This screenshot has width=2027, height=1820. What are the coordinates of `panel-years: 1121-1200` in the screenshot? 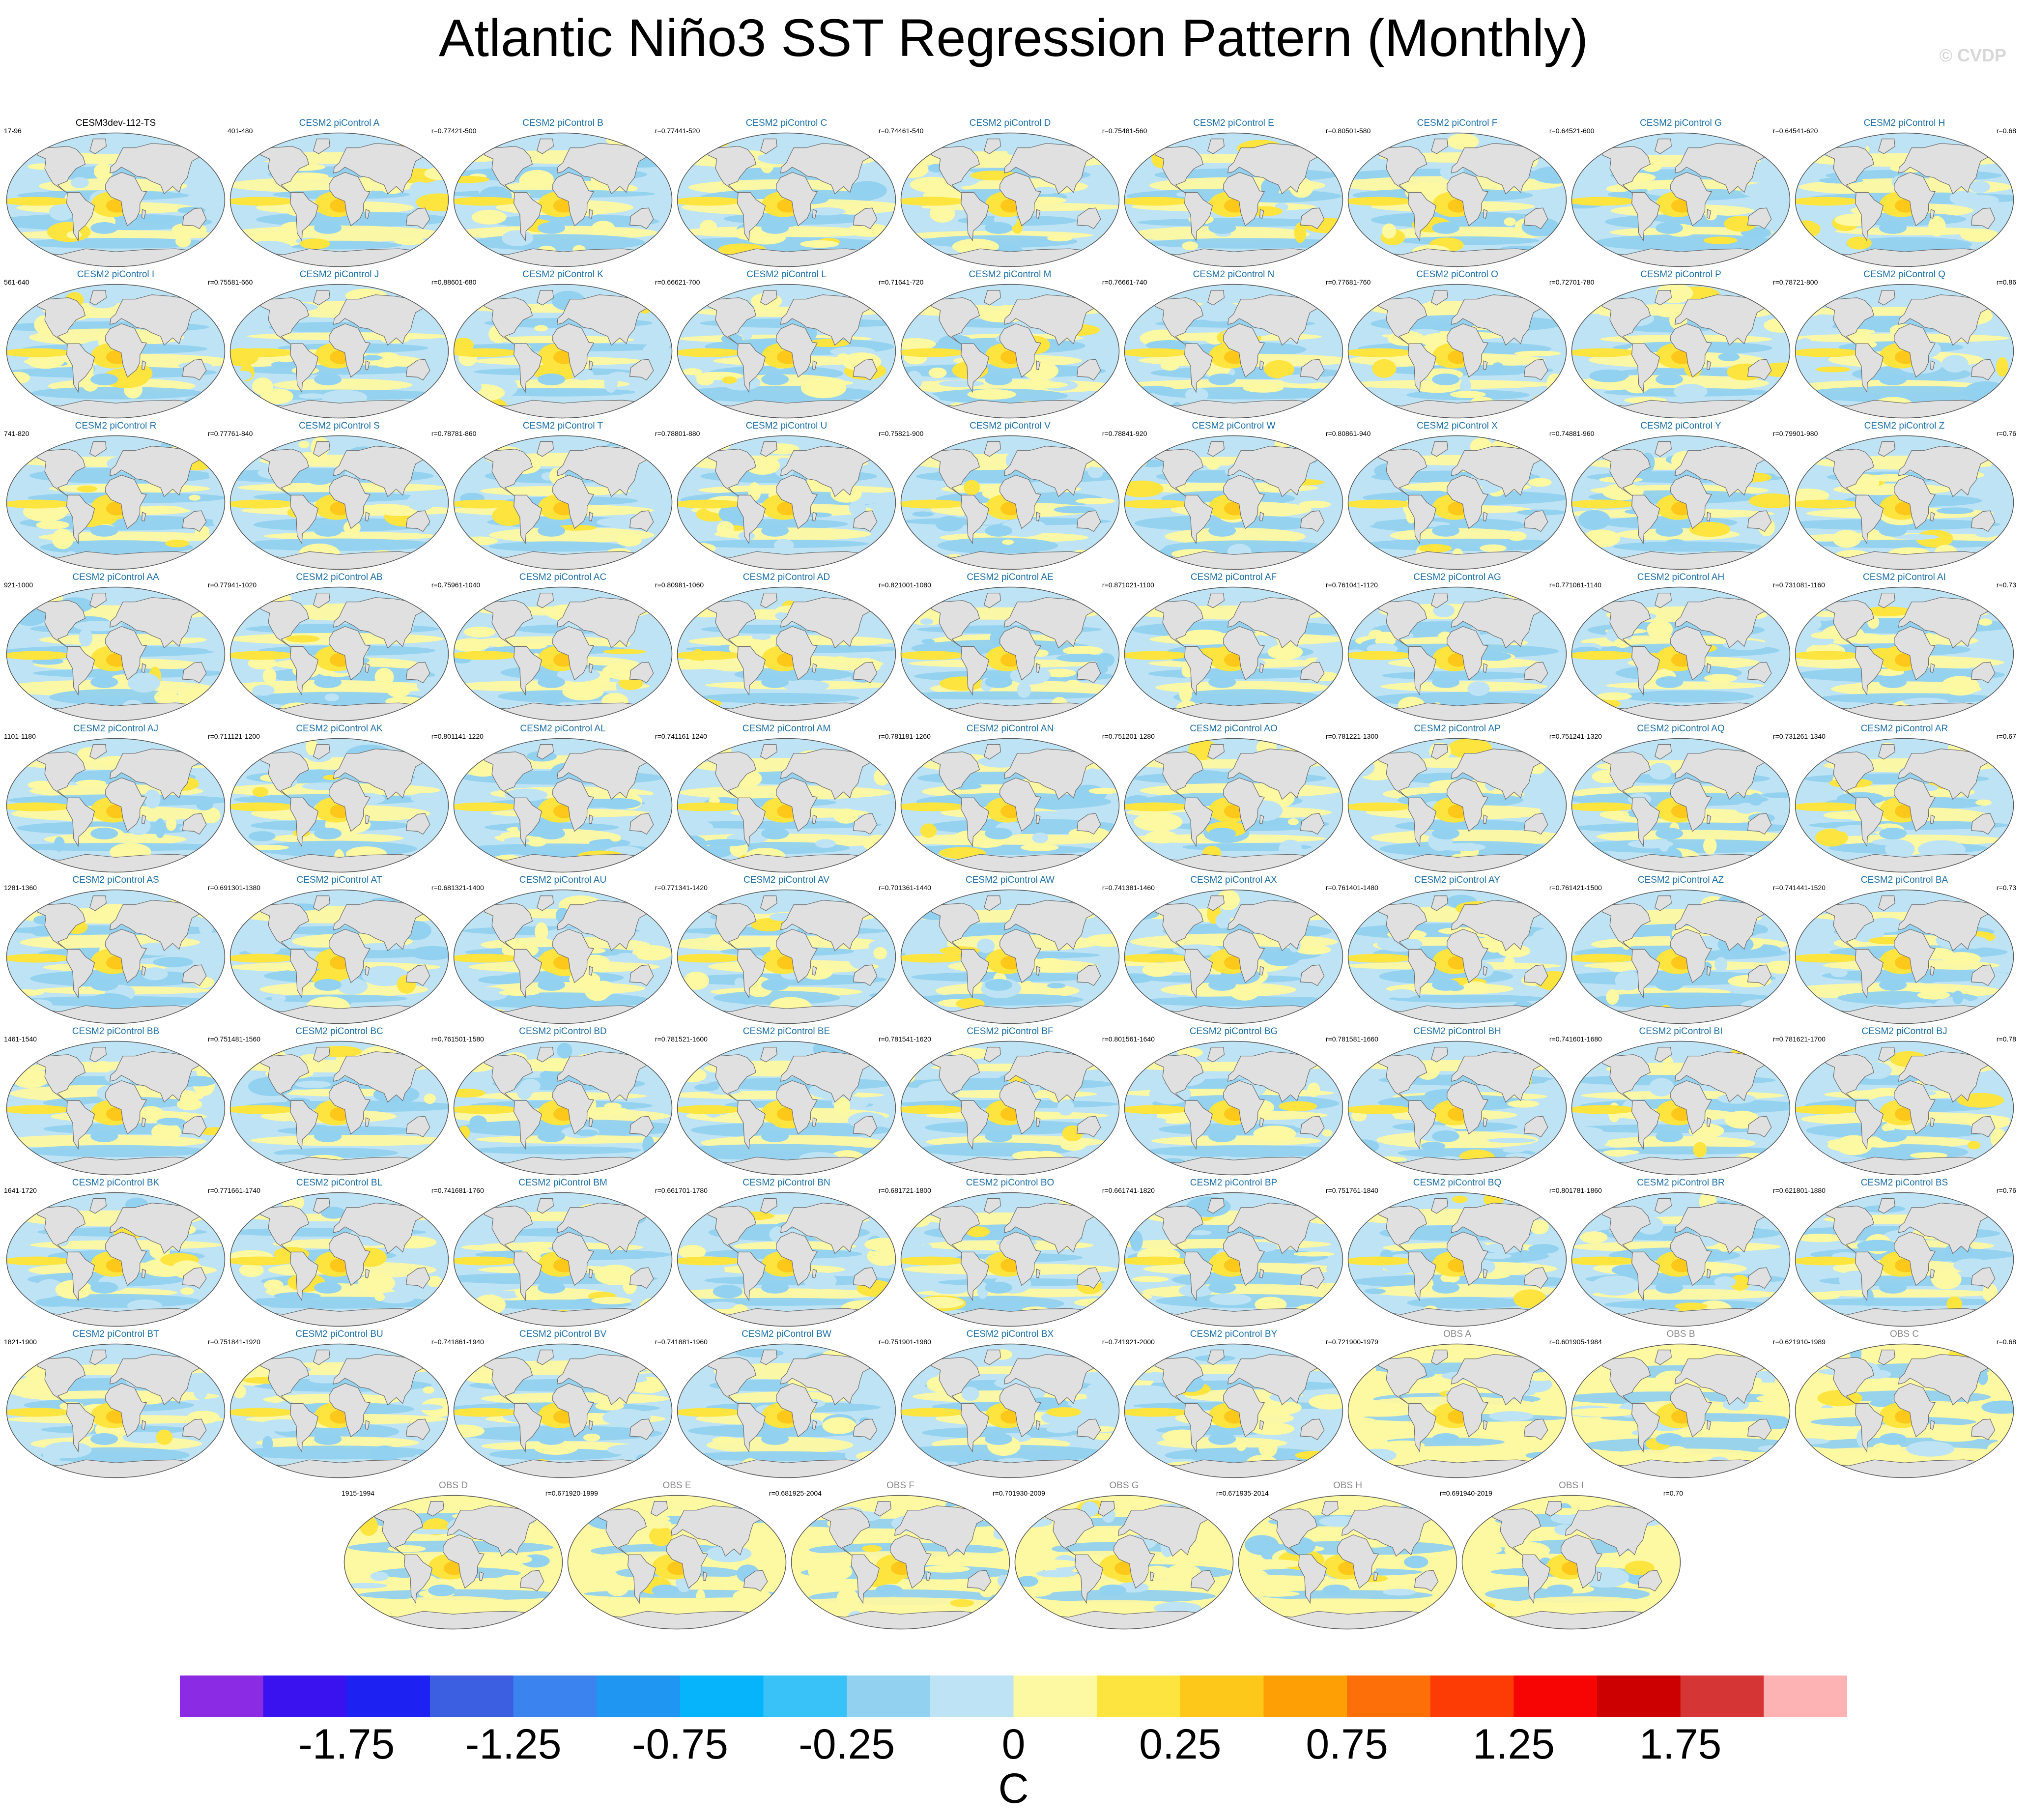 It's located at (244, 736).